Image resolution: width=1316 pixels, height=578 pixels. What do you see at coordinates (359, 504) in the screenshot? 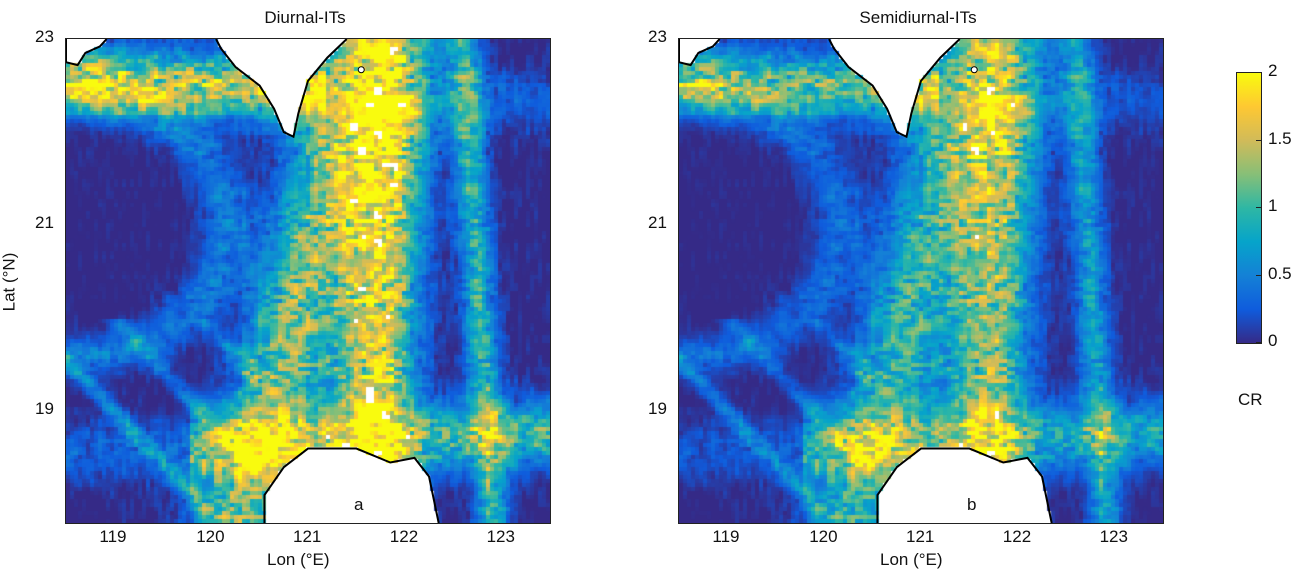
I see `panel-label-a: a` at bounding box center [359, 504].